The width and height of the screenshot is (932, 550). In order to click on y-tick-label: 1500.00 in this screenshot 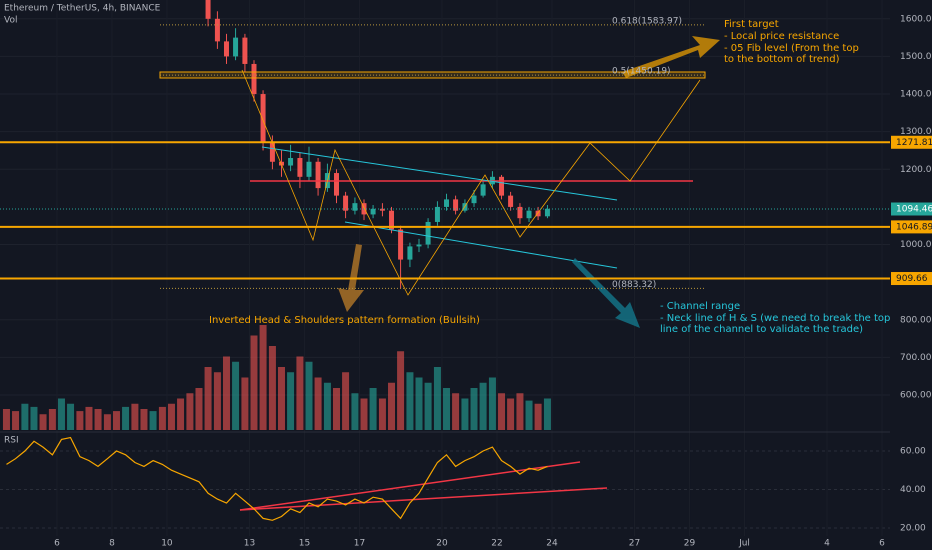, I will do `click(916, 57)`.